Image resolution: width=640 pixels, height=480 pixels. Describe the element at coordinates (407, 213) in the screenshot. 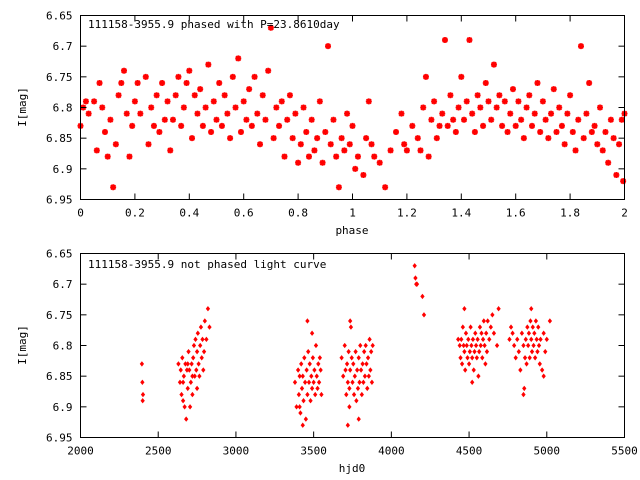

I see `phased-x-tick-label: 1.2` at that location.